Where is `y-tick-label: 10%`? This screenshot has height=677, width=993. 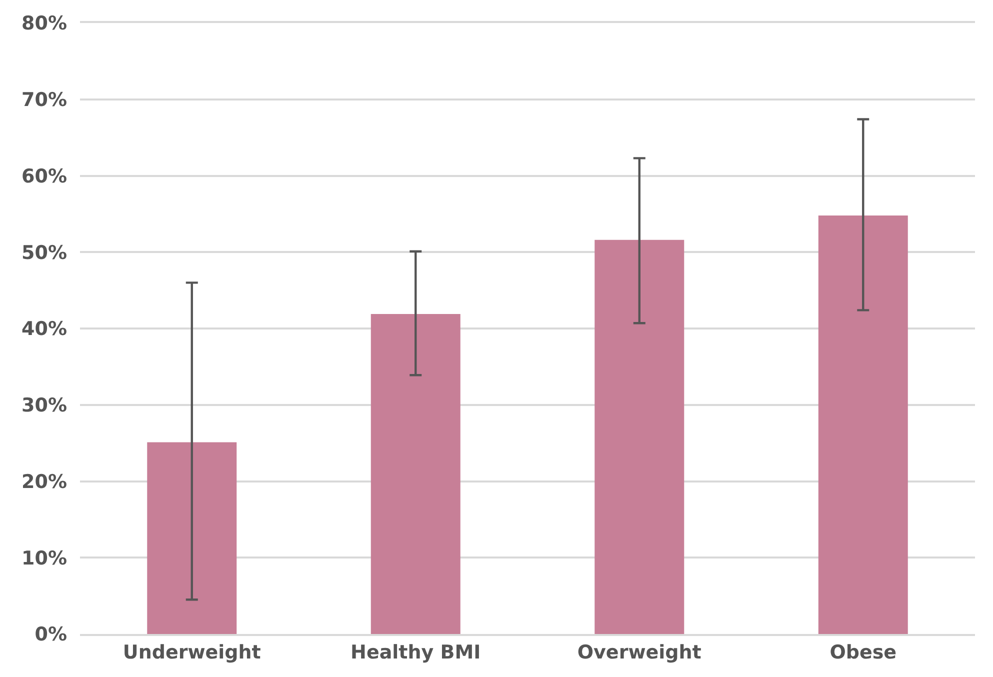
y-tick-label: 10% is located at coordinates (44, 558).